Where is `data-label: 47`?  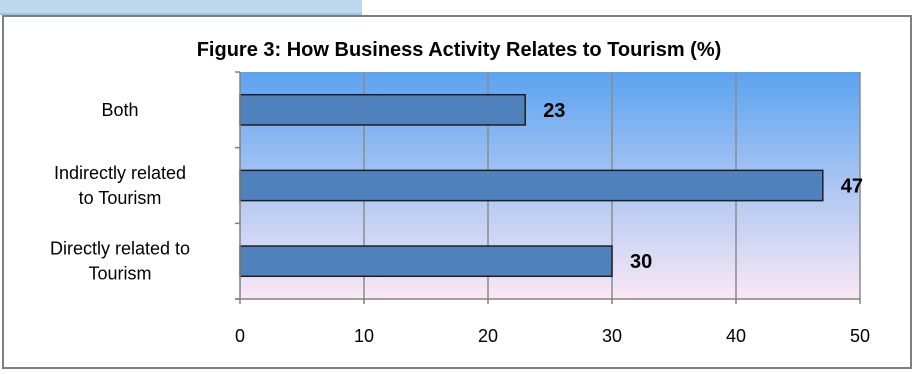 data-label: 47 is located at coordinates (852, 187).